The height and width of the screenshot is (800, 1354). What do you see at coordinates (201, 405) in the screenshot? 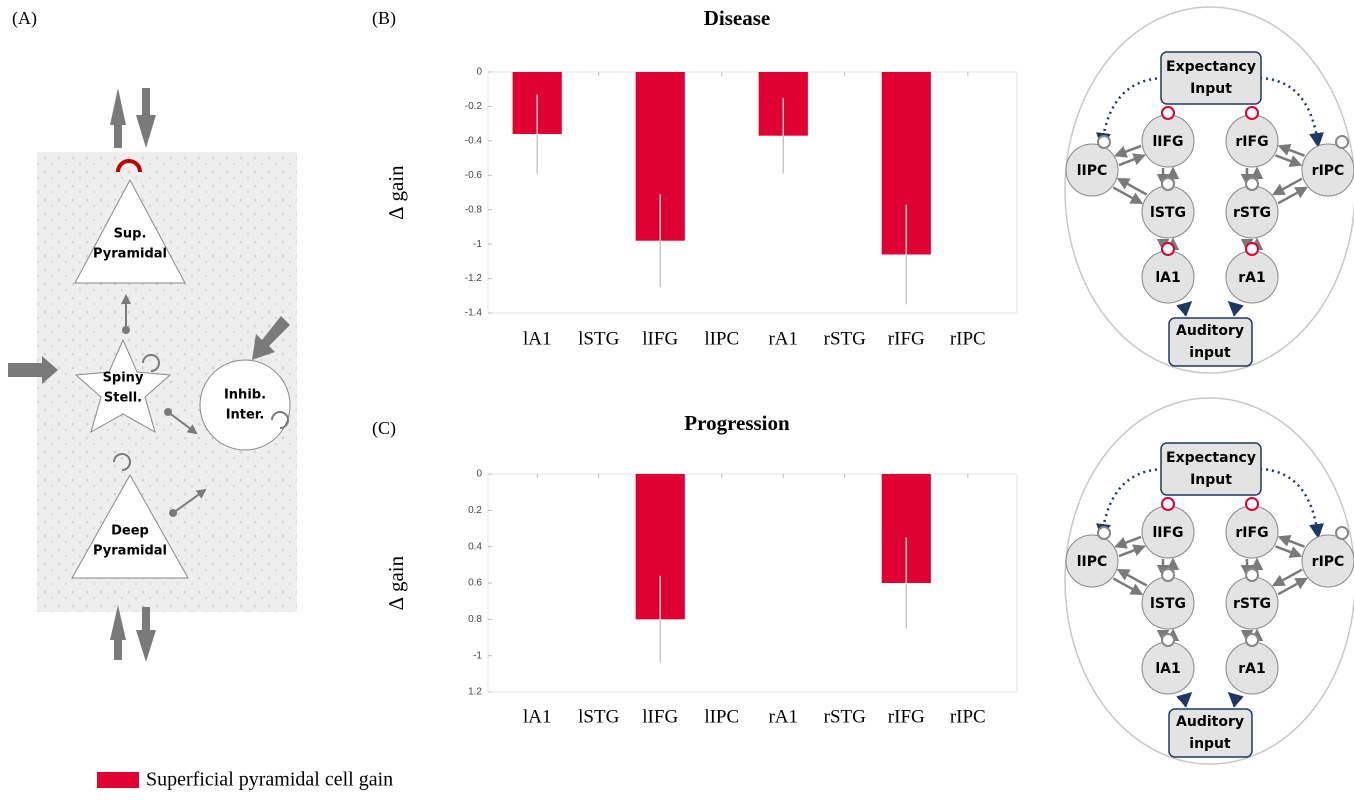
I see `connections` at bounding box center [201, 405].